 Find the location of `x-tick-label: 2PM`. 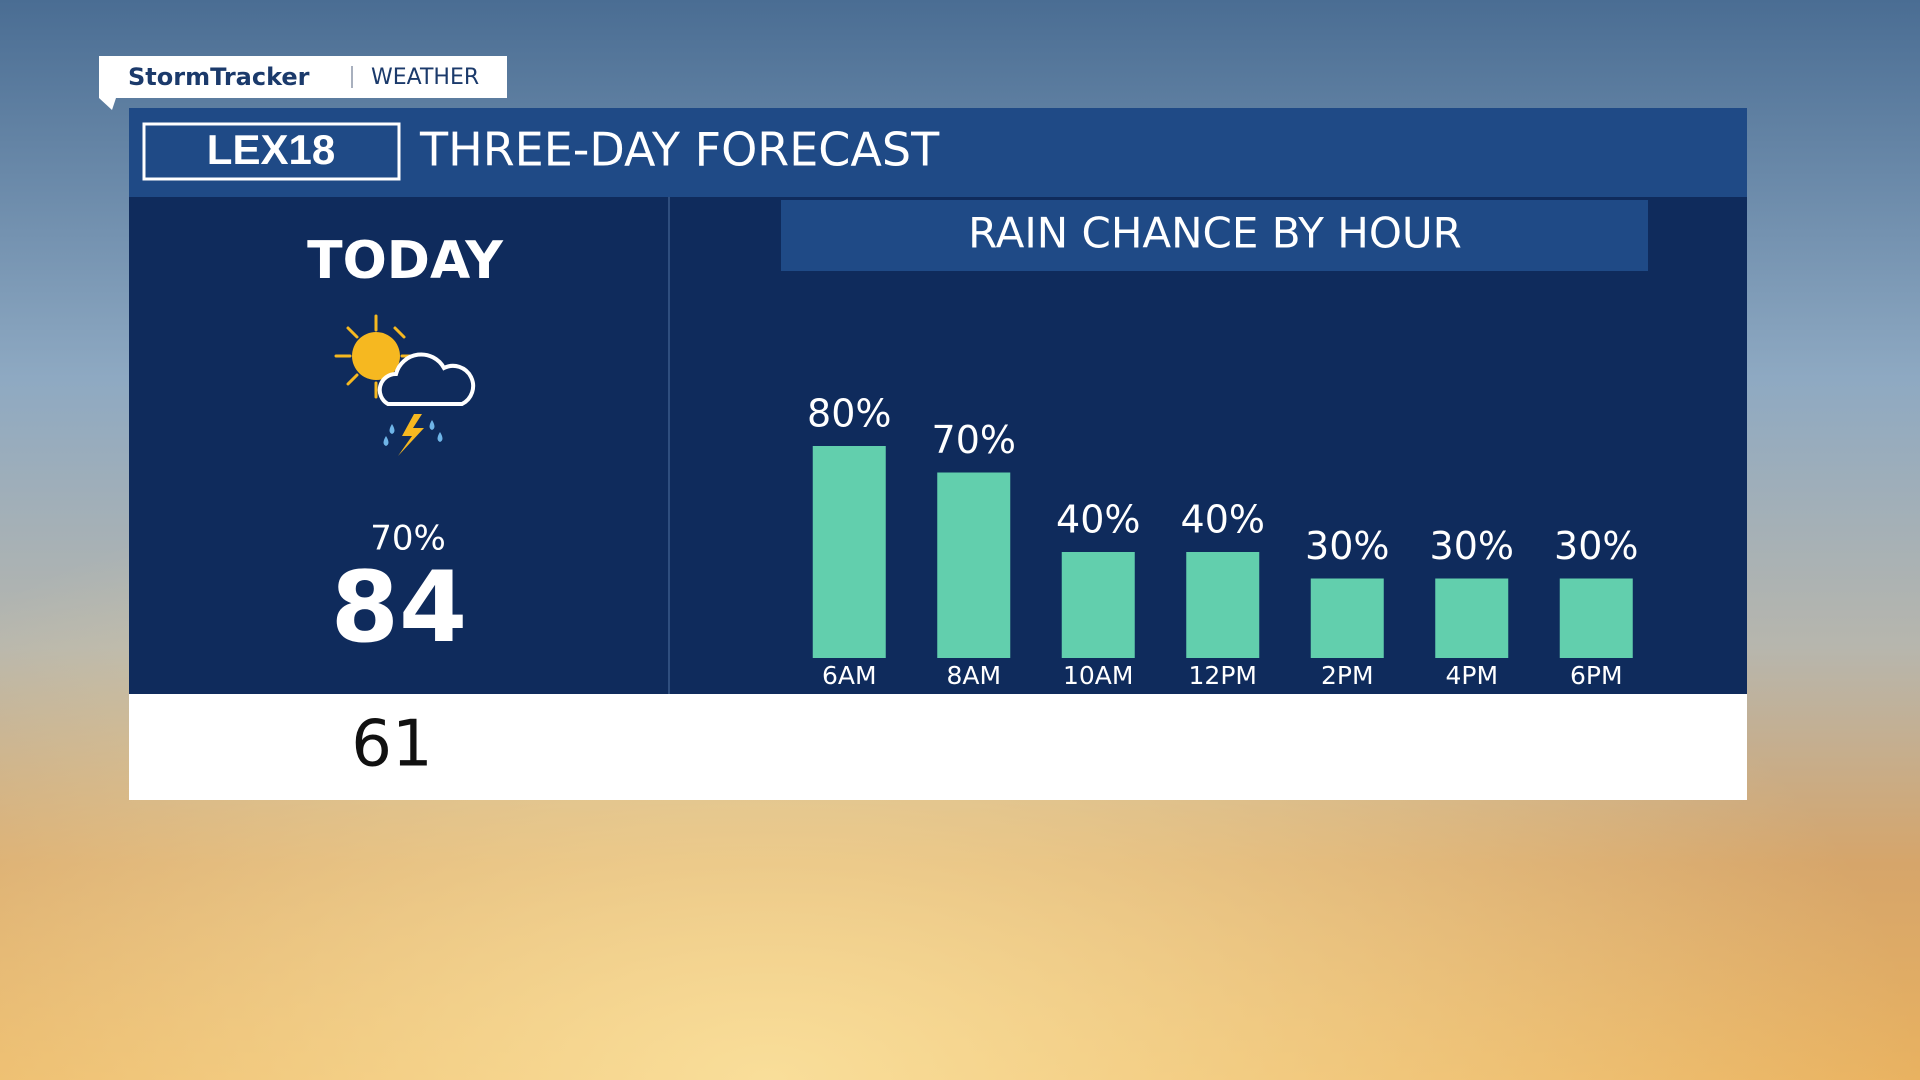

x-tick-label: 2PM is located at coordinates (1347, 675).